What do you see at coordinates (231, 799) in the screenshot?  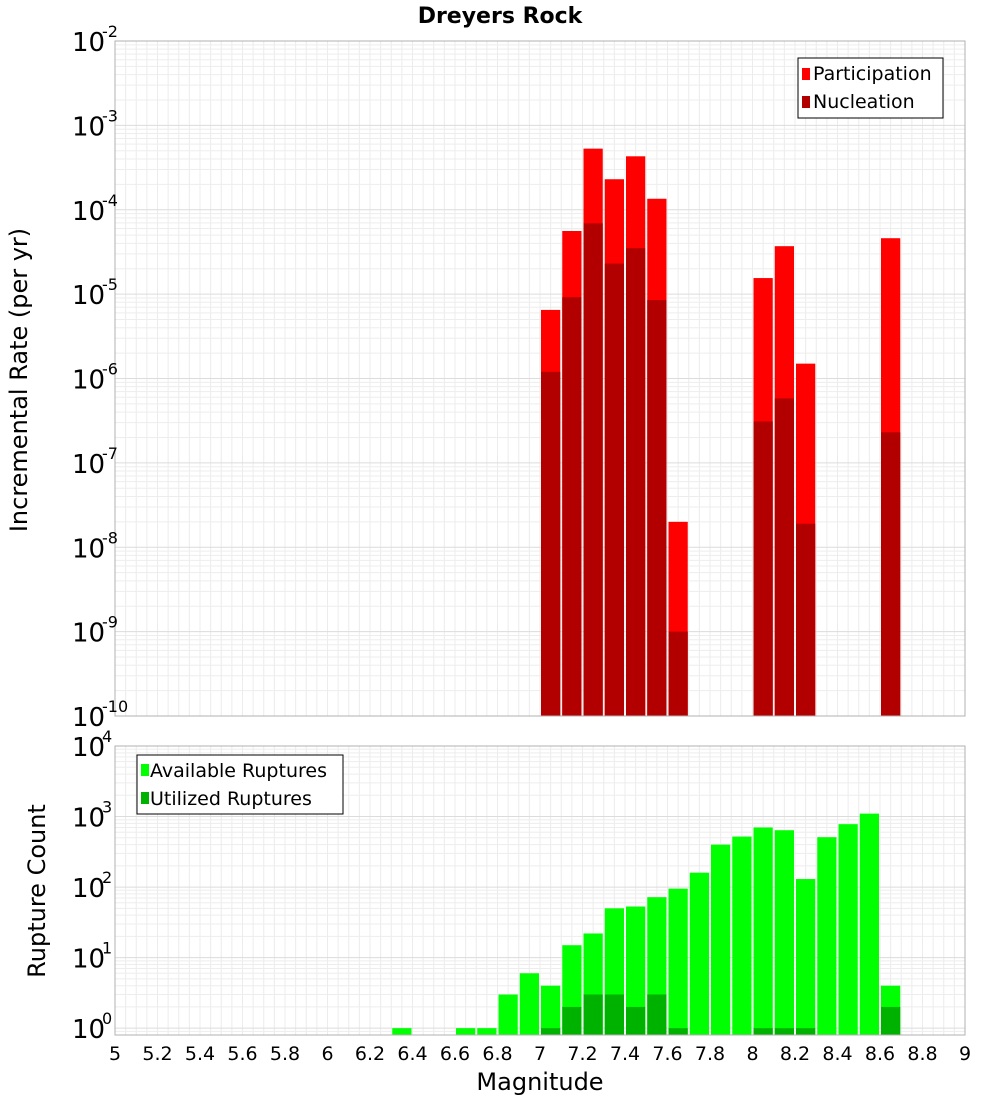 I see `legend-label-utilized: Utilized Ruptures` at bounding box center [231, 799].